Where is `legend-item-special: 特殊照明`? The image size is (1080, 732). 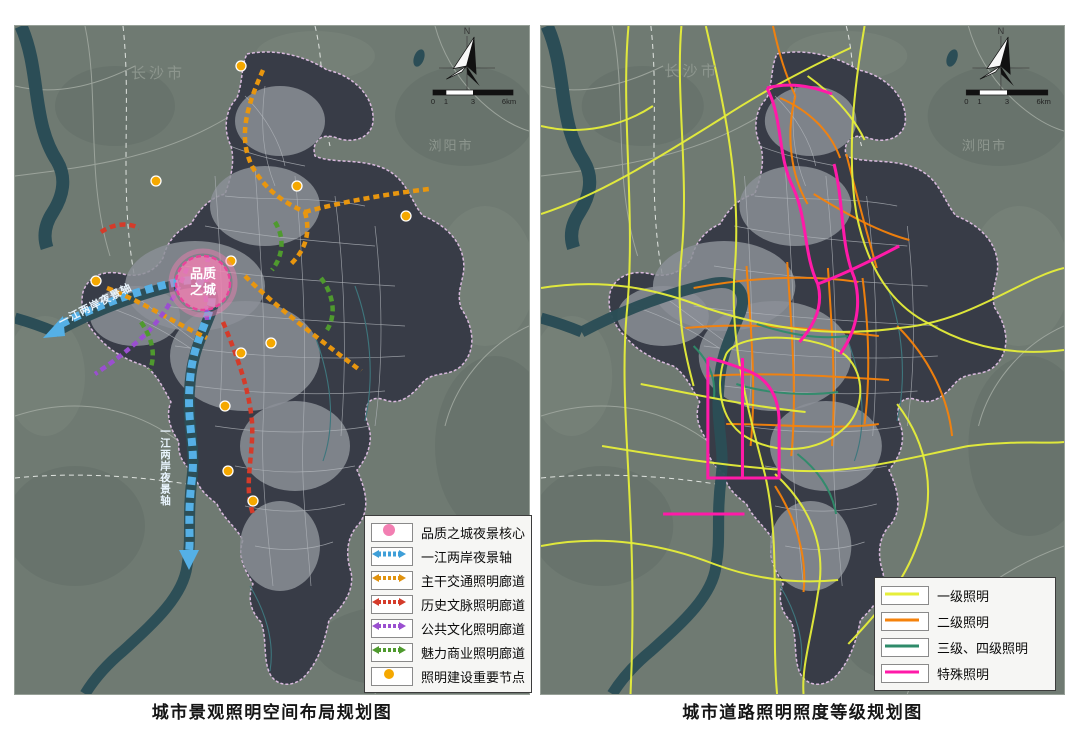 legend-item-special: 特殊照明 is located at coordinates (965, 673).